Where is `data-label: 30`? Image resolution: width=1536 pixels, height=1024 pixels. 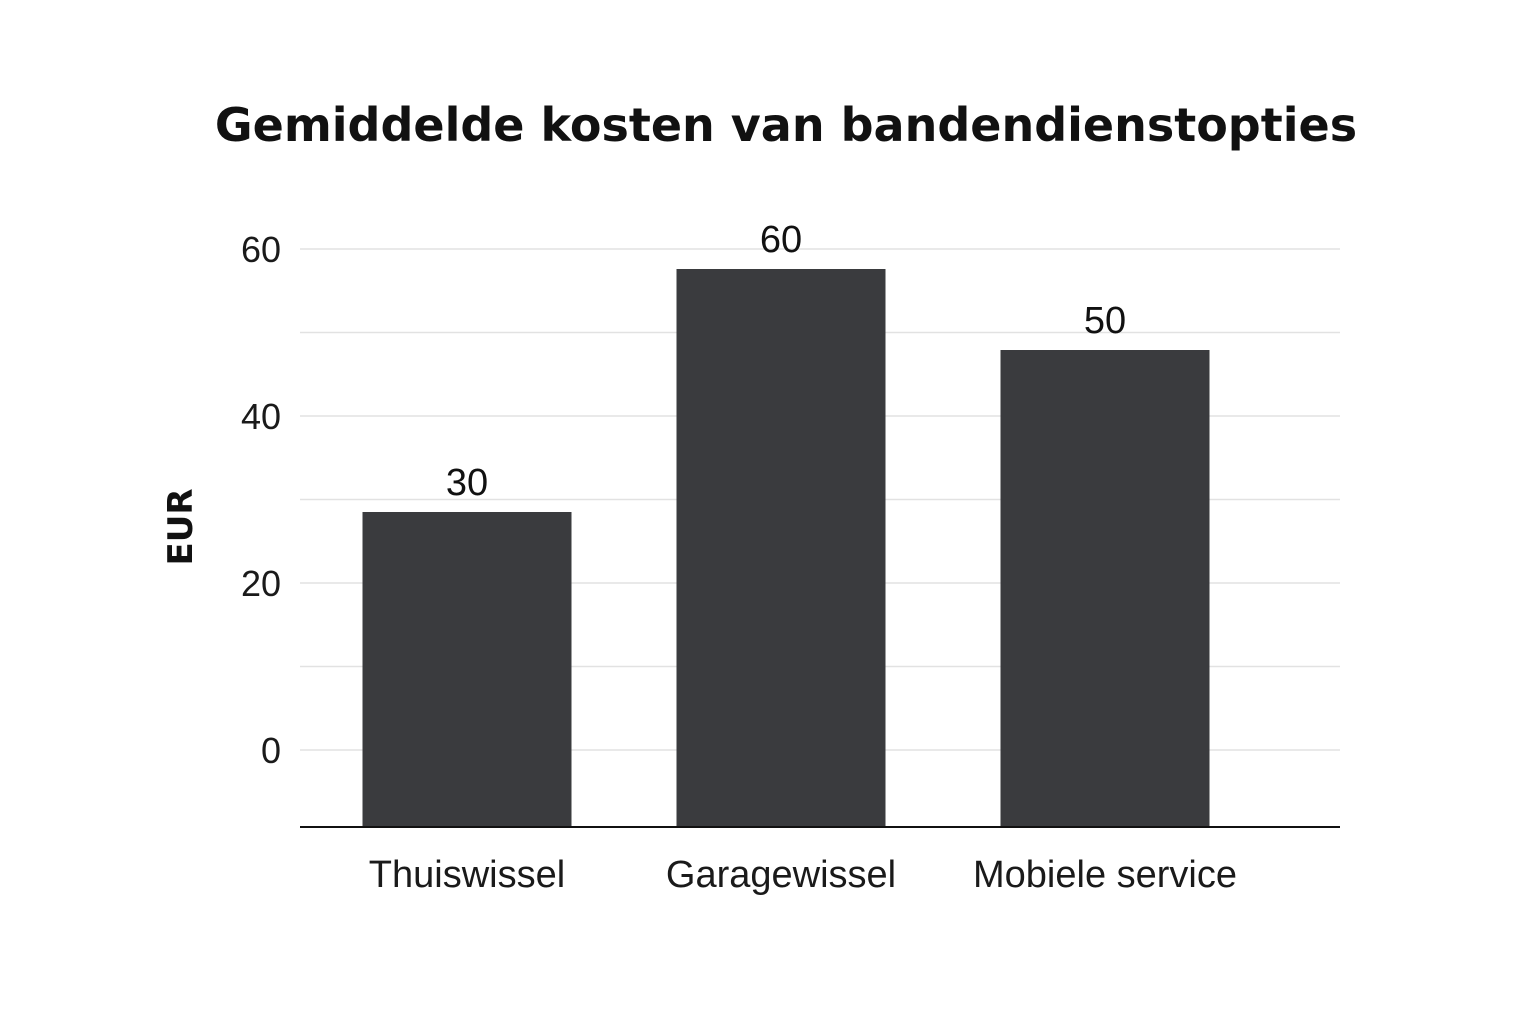
data-label: 30 is located at coordinates (467, 483).